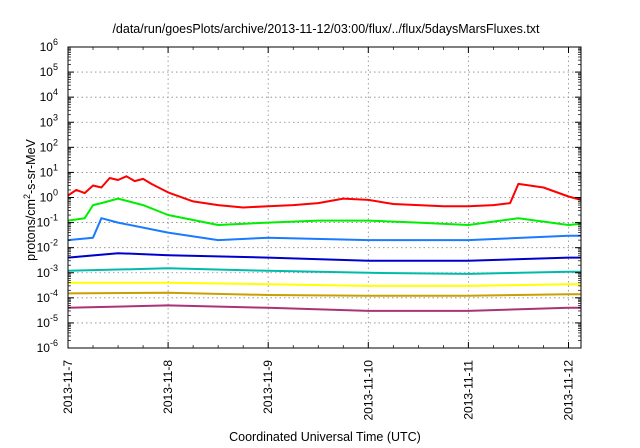 Image resolution: width=640 pixels, height=448 pixels. Describe the element at coordinates (55, 142) in the screenshot. I see `y-tick-label-exp: 2` at that location.